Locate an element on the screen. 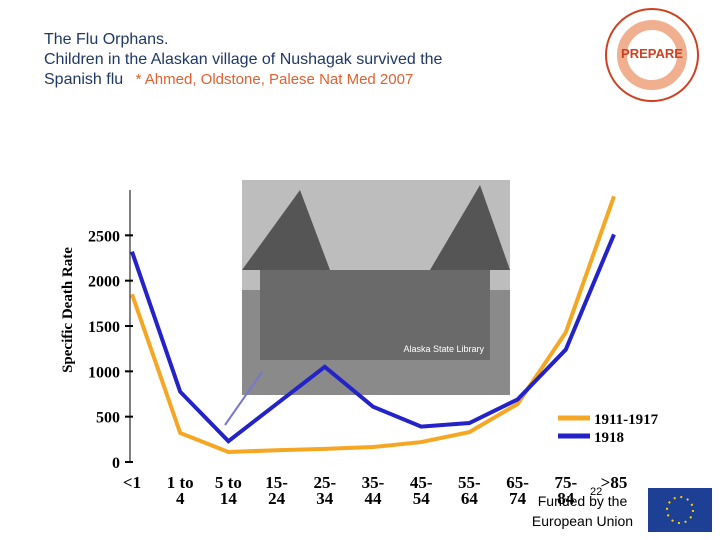 The height and width of the screenshot is (540, 720). x-tick-label: 25-34 is located at coordinates (325, 490).